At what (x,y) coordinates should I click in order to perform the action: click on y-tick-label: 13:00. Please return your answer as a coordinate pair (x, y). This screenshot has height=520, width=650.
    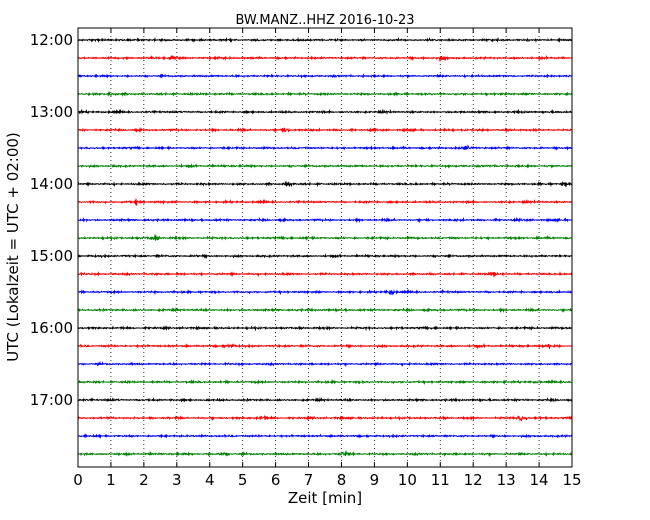
    Looking at the image, I should click on (51, 112).